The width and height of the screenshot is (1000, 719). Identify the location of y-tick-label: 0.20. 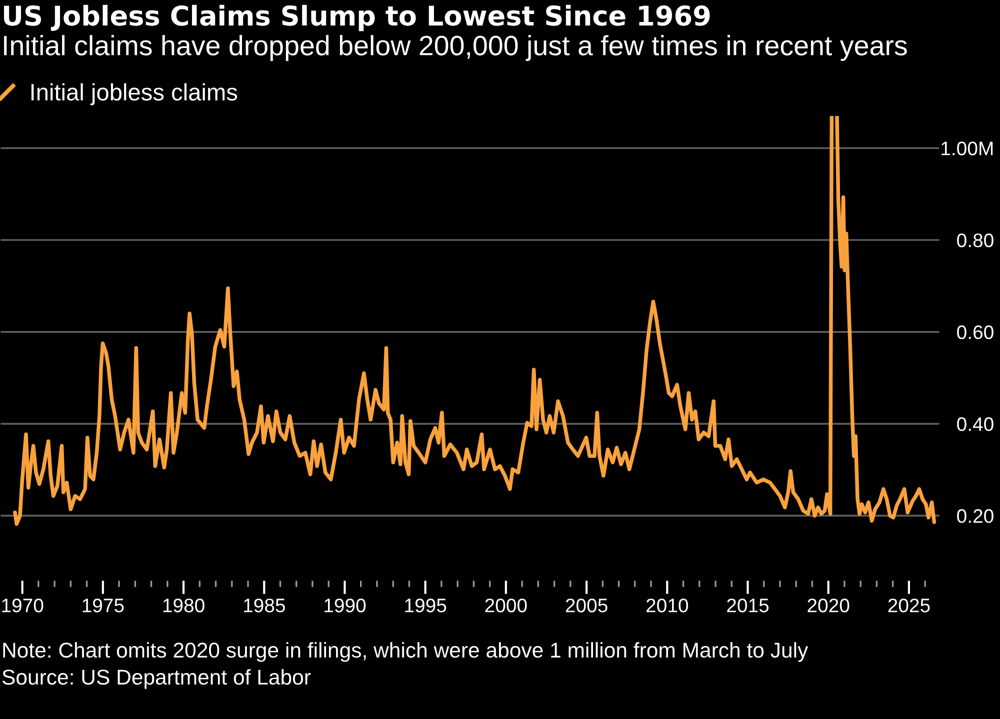
(975, 516).